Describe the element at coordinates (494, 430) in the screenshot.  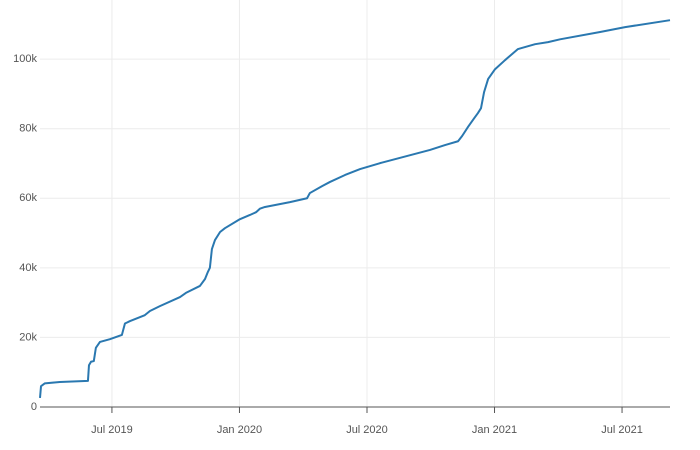
I see `x-tick-label: Jan 2021` at that location.